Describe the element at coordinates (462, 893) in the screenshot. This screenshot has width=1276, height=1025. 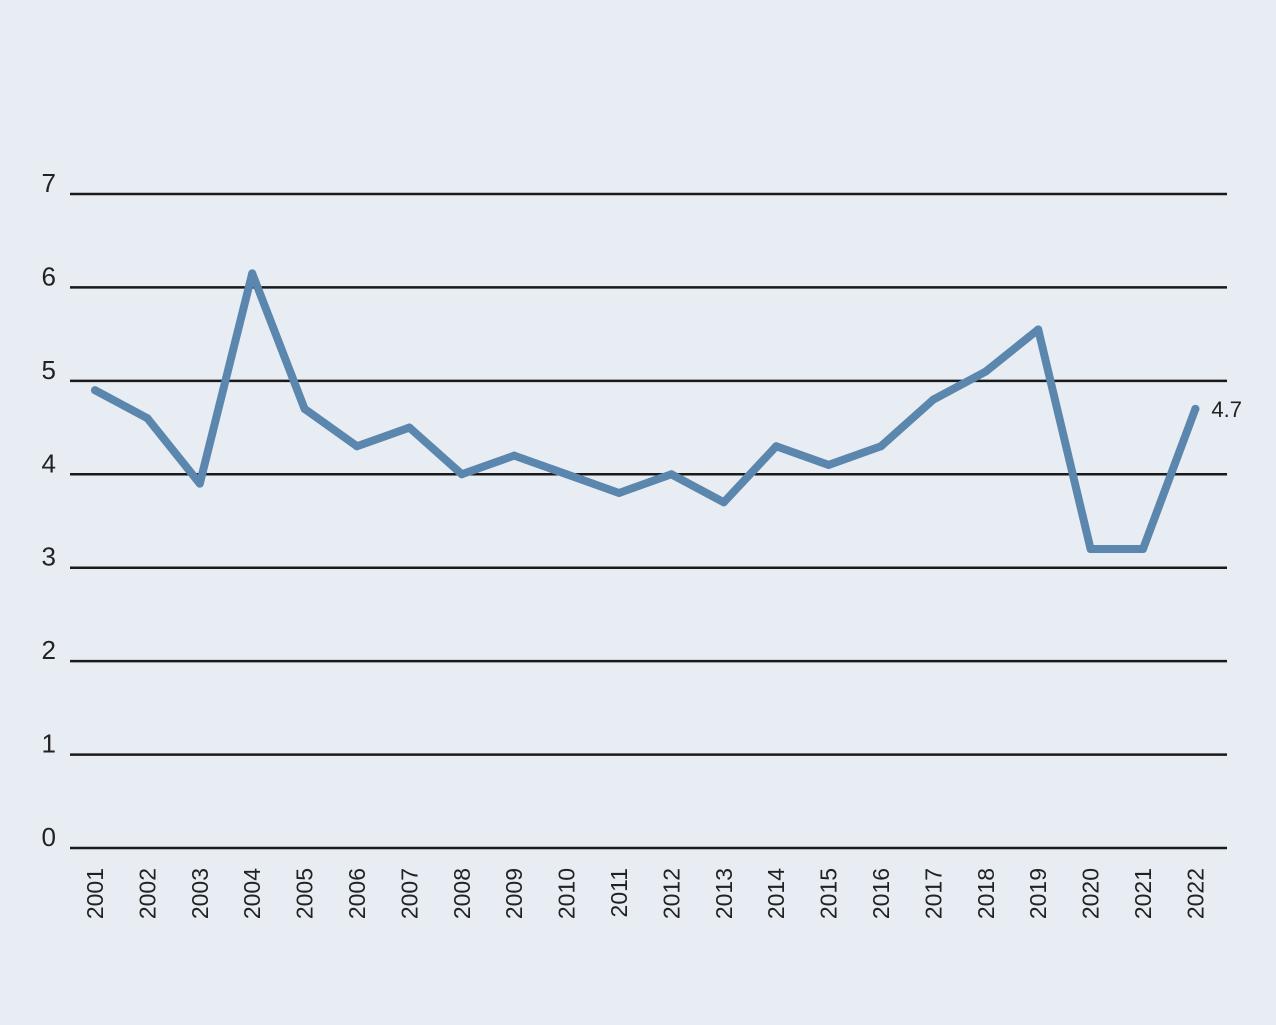
I see `x-tick-label: 2008` at that location.